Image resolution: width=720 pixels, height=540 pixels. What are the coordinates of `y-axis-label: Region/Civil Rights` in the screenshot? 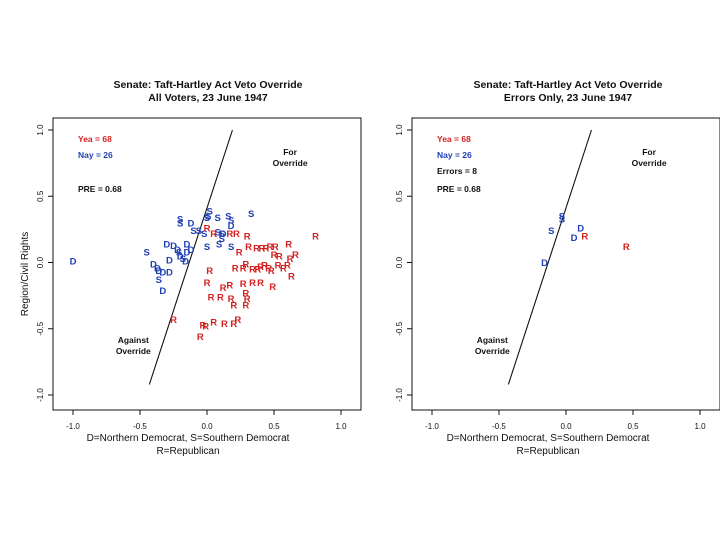 It's located at (25, 274).